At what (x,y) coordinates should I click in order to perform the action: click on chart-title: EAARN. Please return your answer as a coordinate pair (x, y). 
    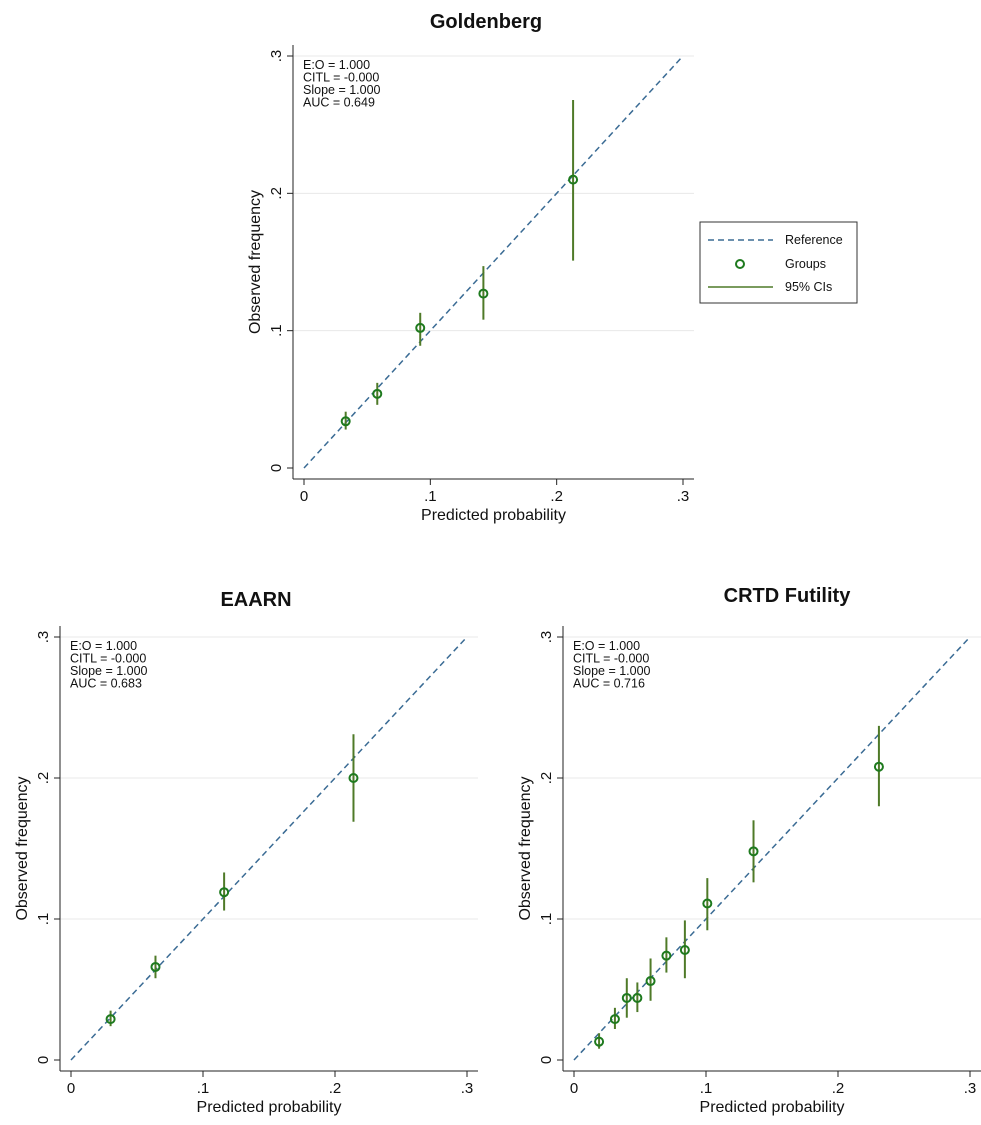
    Looking at the image, I should click on (255, 600).